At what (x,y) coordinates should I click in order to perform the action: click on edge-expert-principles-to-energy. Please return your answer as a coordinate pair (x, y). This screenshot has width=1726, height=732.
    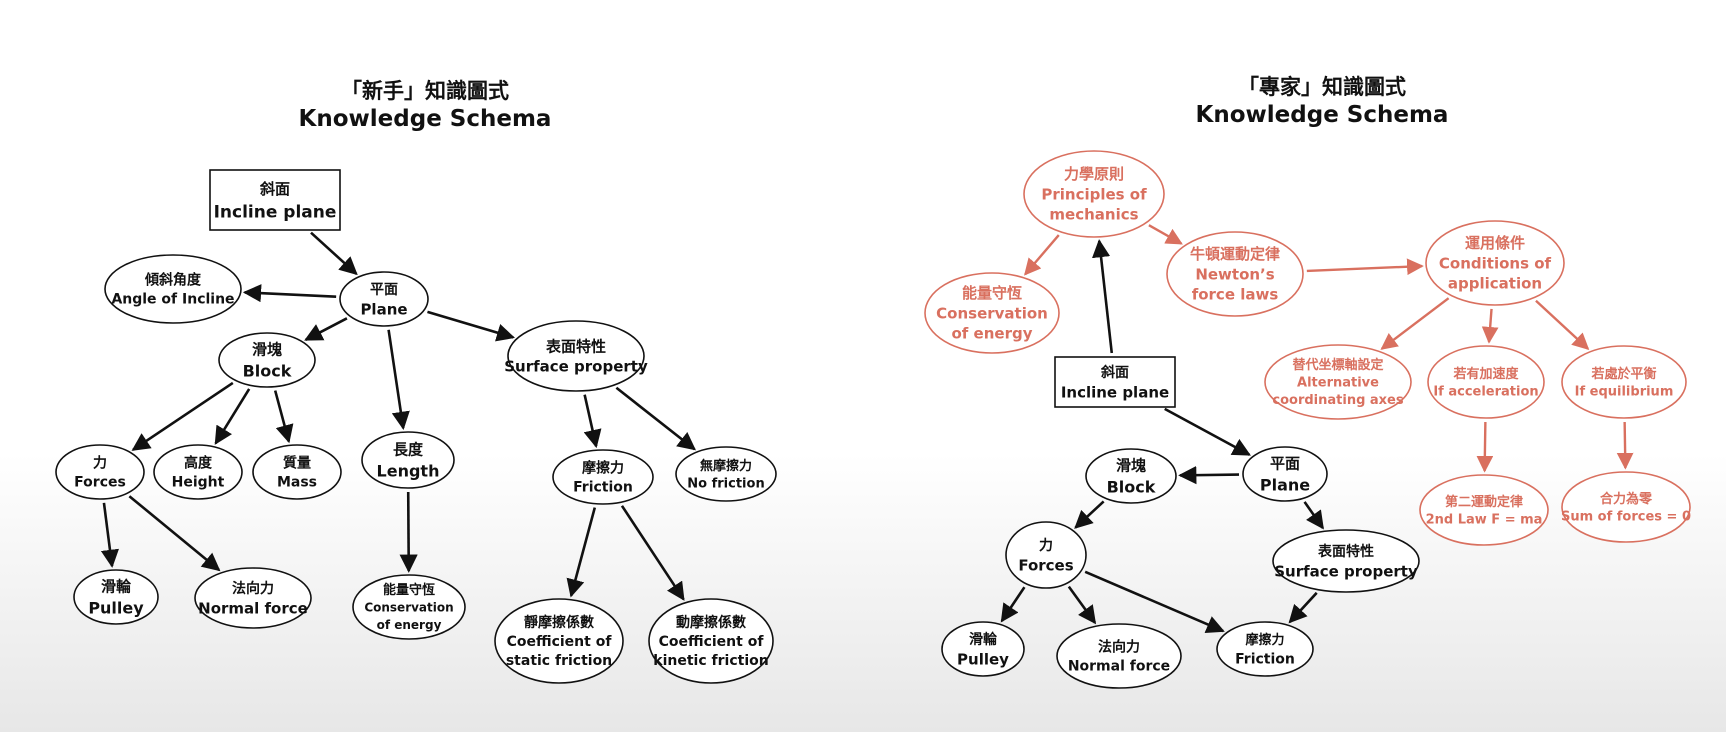
    Looking at the image, I should click on (1042, 255).